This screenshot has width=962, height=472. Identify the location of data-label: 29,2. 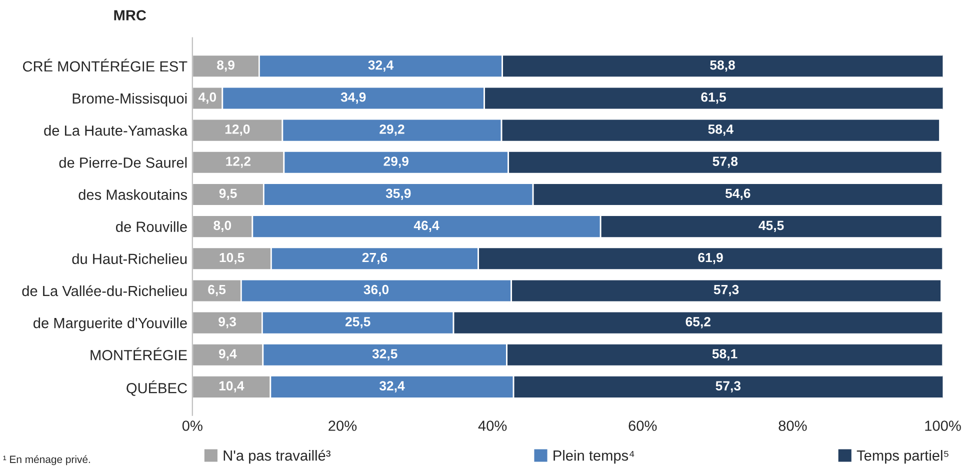
(392, 130).